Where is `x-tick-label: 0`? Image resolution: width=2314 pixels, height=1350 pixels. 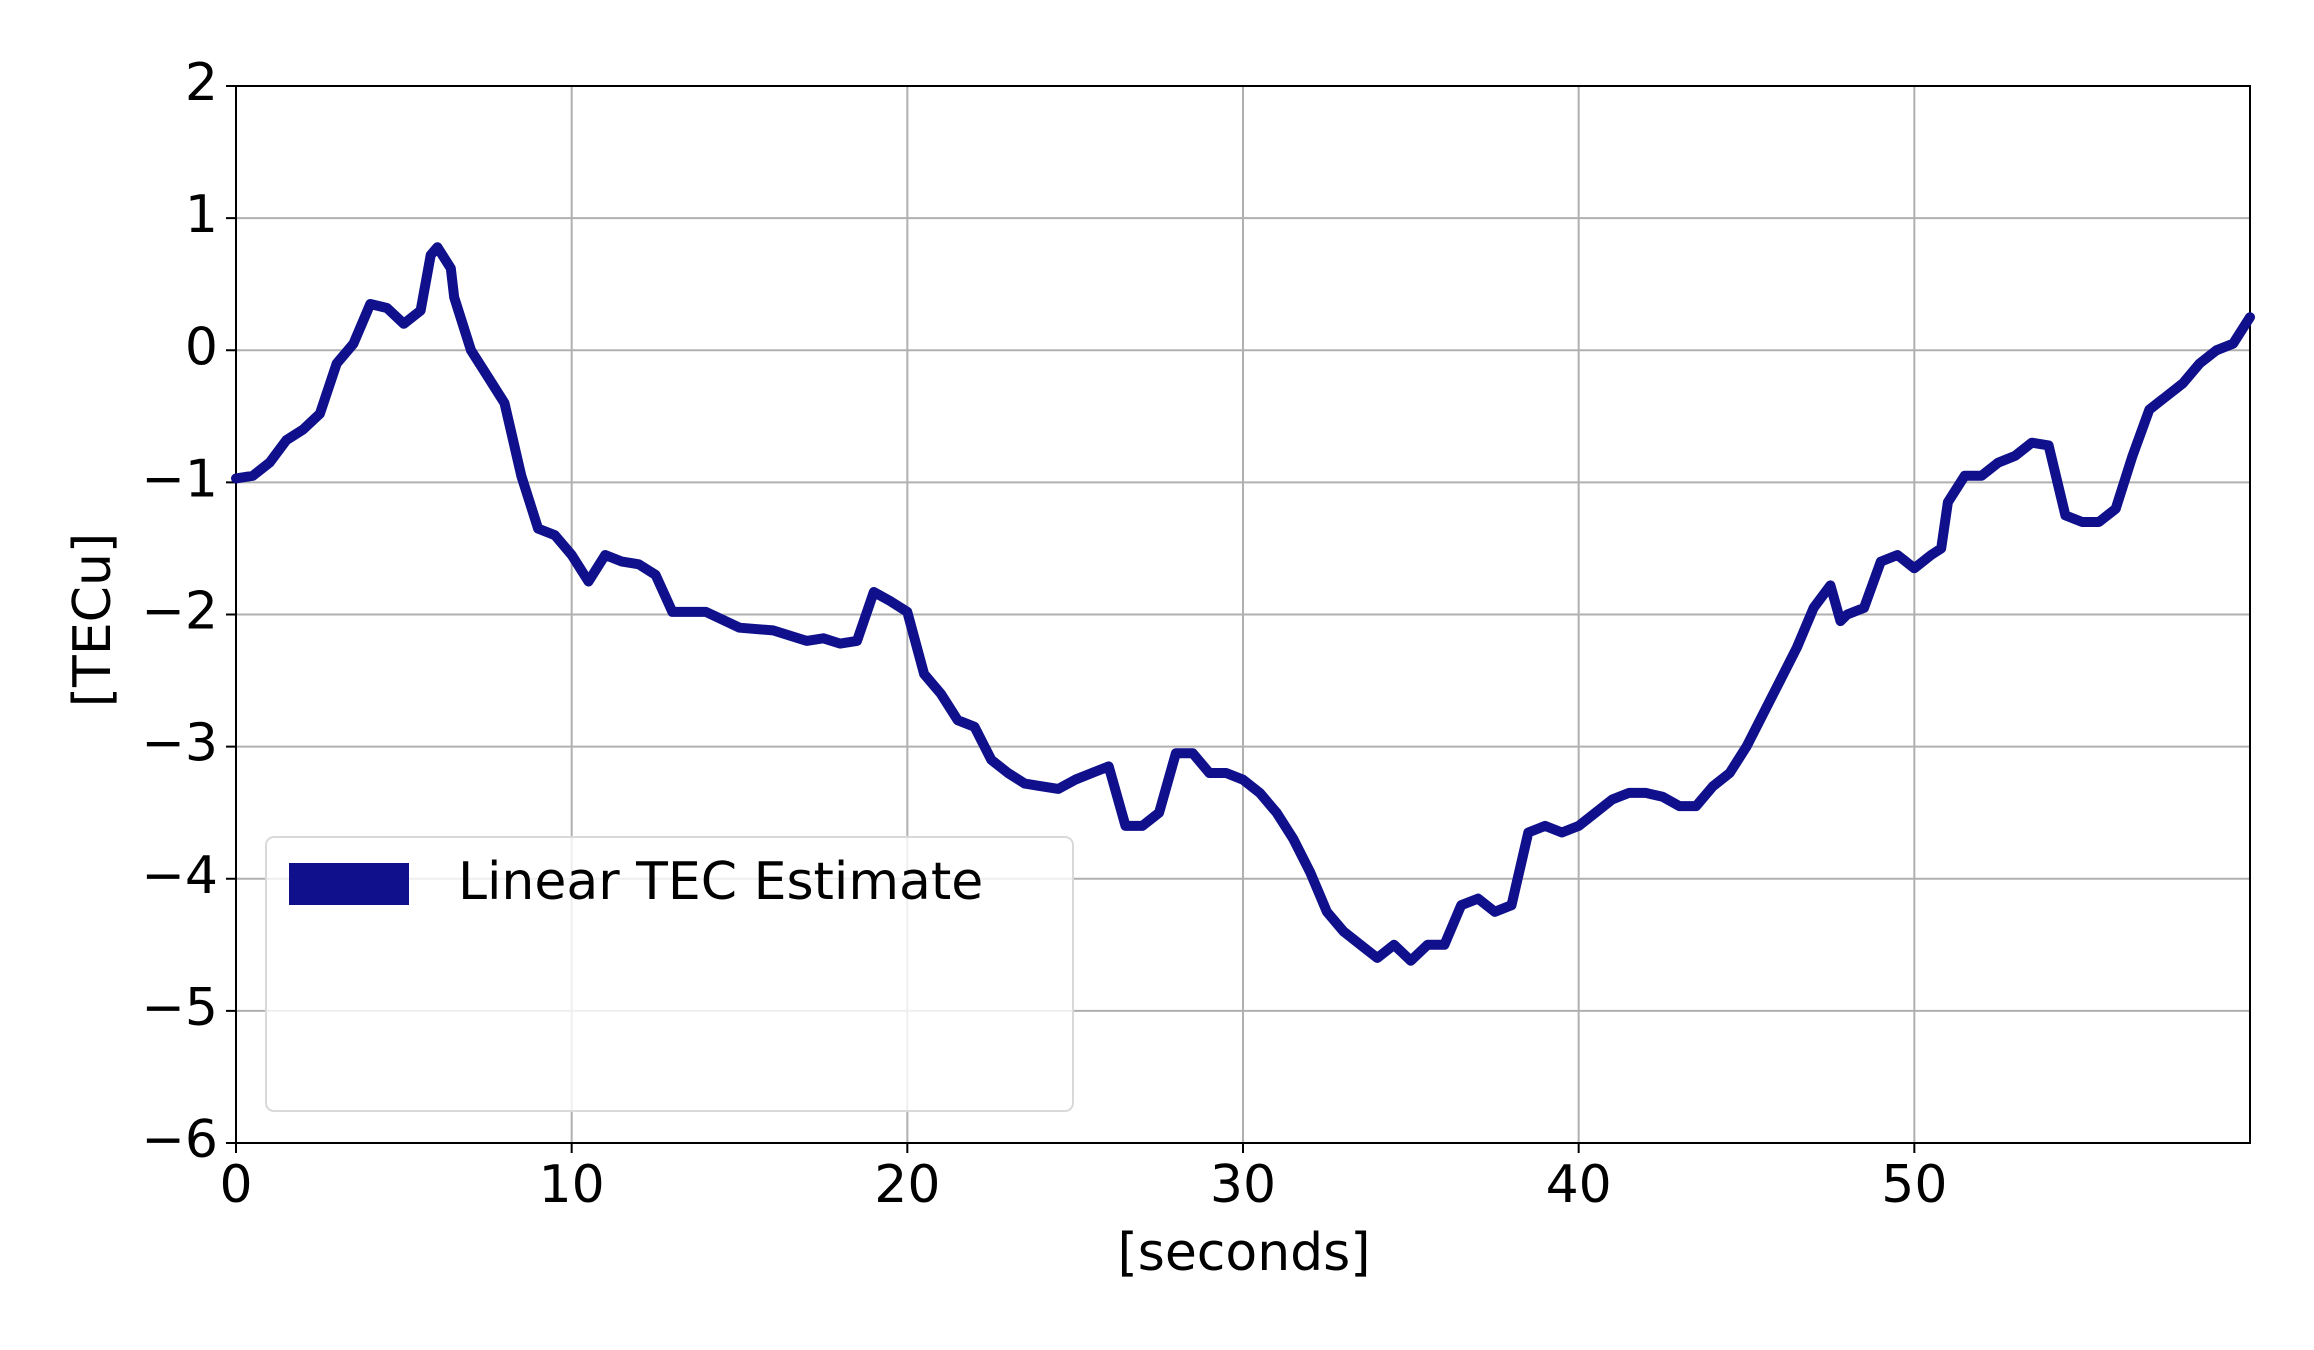 x-tick-label: 0 is located at coordinates (235, 1185).